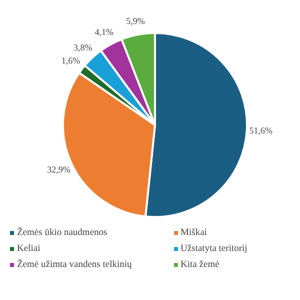 The width and height of the screenshot is (300, 300). What do you see at coordinates (261, 131) in the screenshot?
I see `data-label: 51,6%` at bounding box center [261, 131].